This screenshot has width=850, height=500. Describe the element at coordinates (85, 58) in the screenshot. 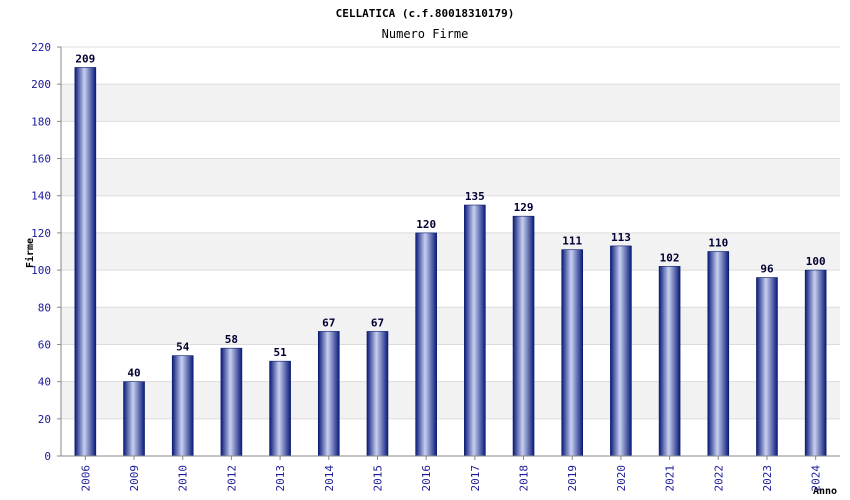

I see `data-label-2006: 209` at that location.